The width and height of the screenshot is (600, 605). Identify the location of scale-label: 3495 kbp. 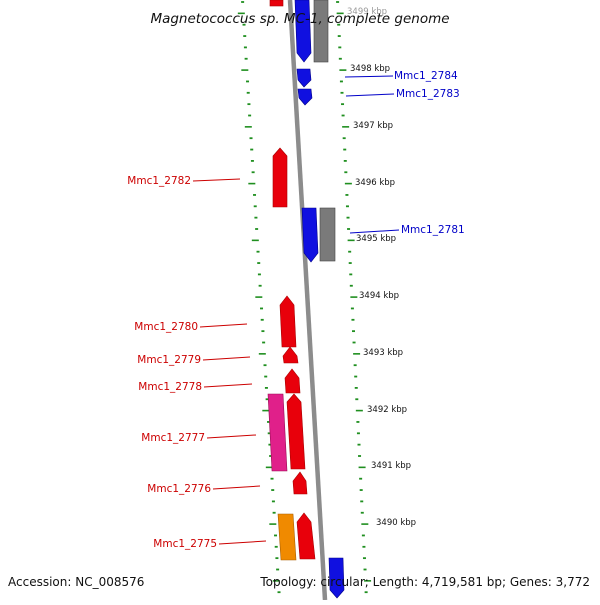
(376, 239).